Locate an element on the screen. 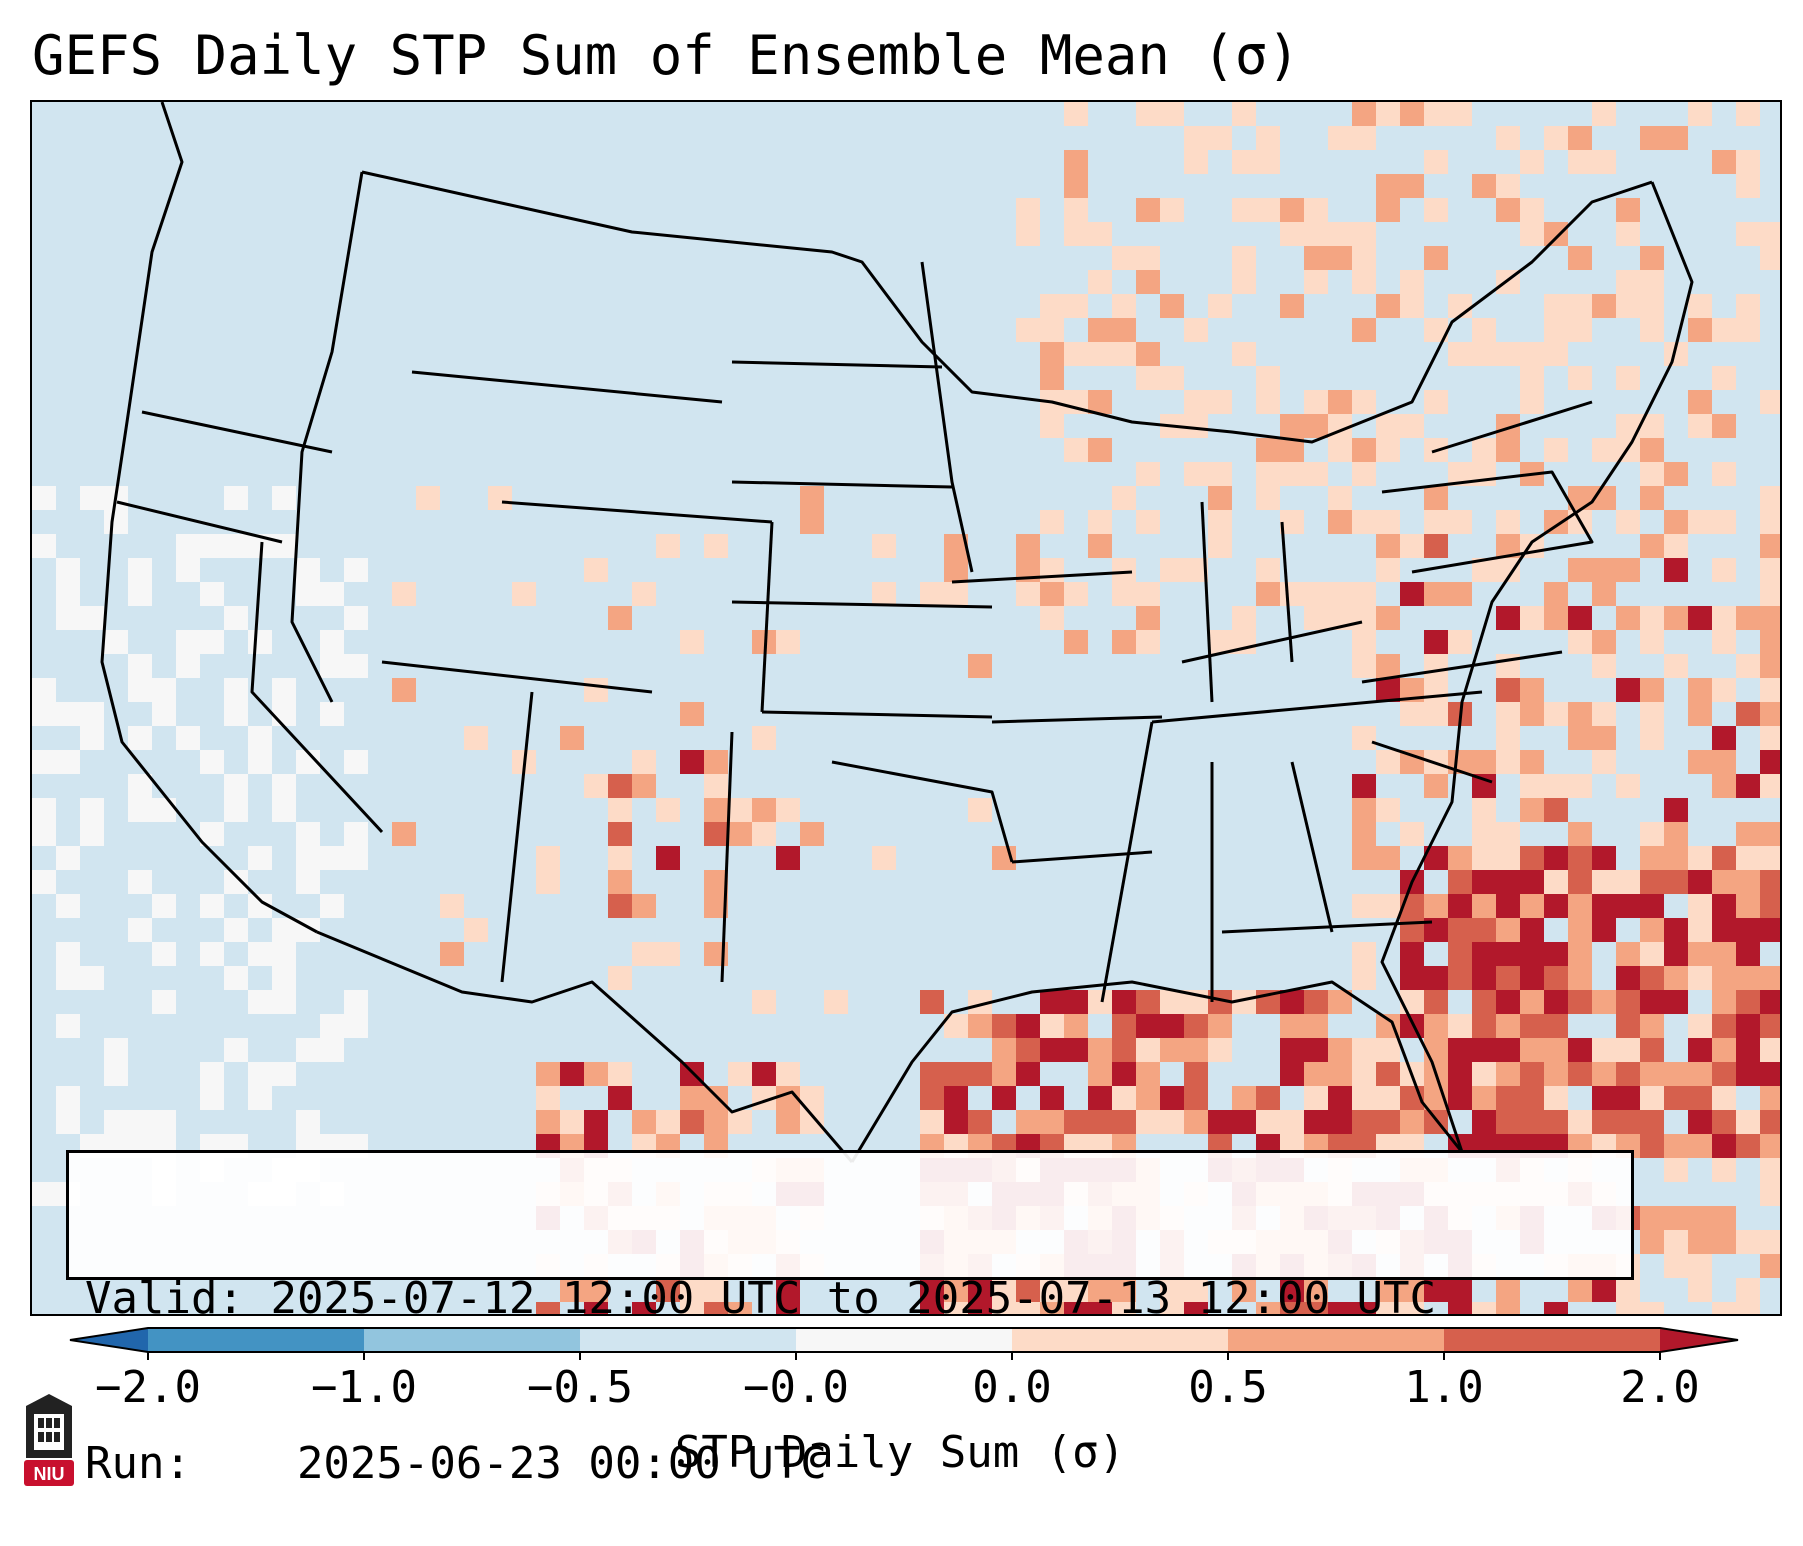 The height and width of the screenshot is (1546, 1803). colorbar-tick-label: −0.0 is located at coordinates (796, 1387).